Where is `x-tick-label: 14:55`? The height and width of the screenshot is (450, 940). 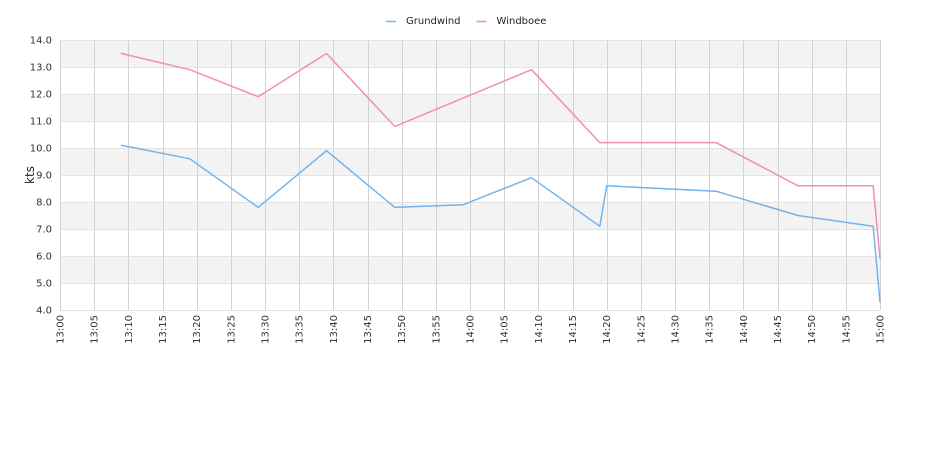
x-tick-label: 14:55 is located at coordinates (846, 329).